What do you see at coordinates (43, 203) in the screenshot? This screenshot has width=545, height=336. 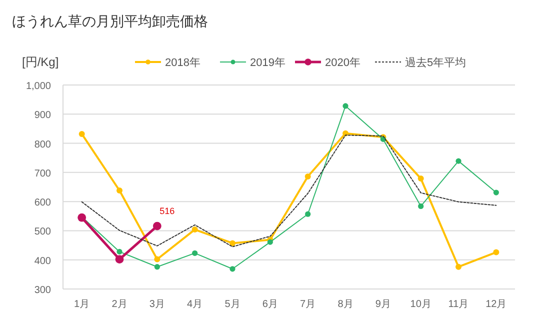 I see `y-tick-label: 600` at bounding box center [43, 203].